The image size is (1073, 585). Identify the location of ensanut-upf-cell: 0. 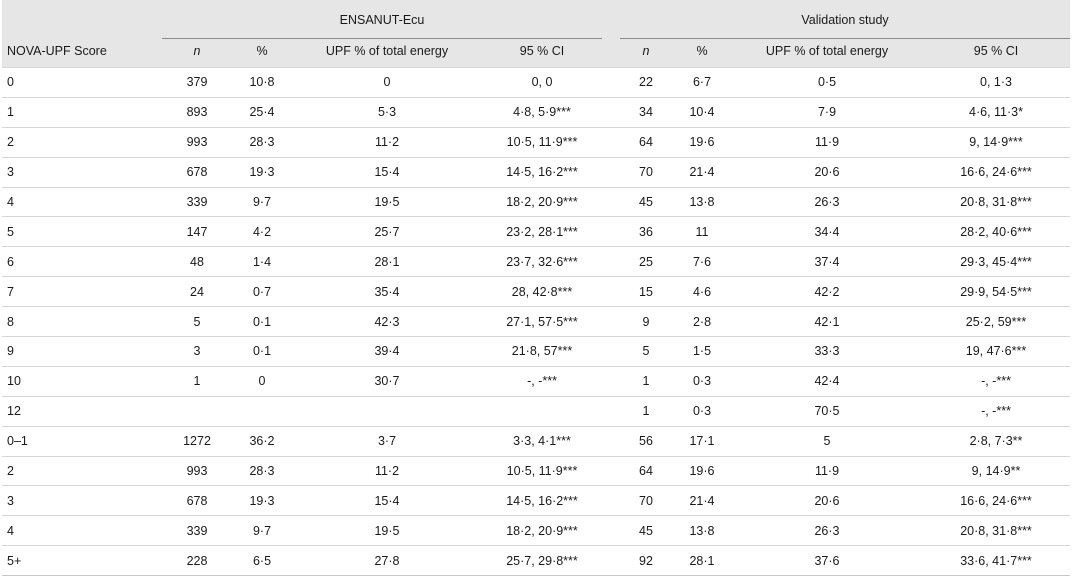
(387, 82).